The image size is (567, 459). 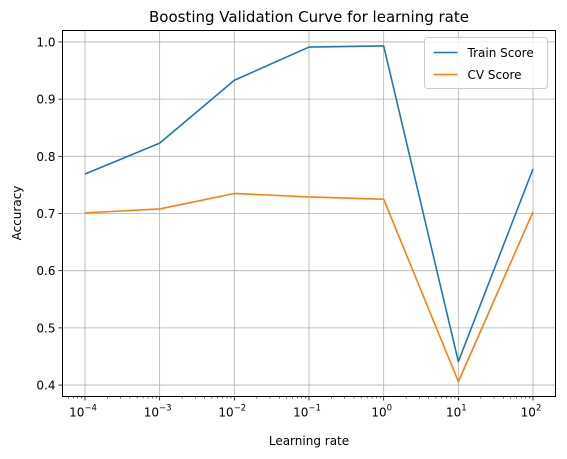 What do you see at coordinates (500, 53) in the screenshot?
I see `legend-label: Train Score` at bounding box center [500, 53].